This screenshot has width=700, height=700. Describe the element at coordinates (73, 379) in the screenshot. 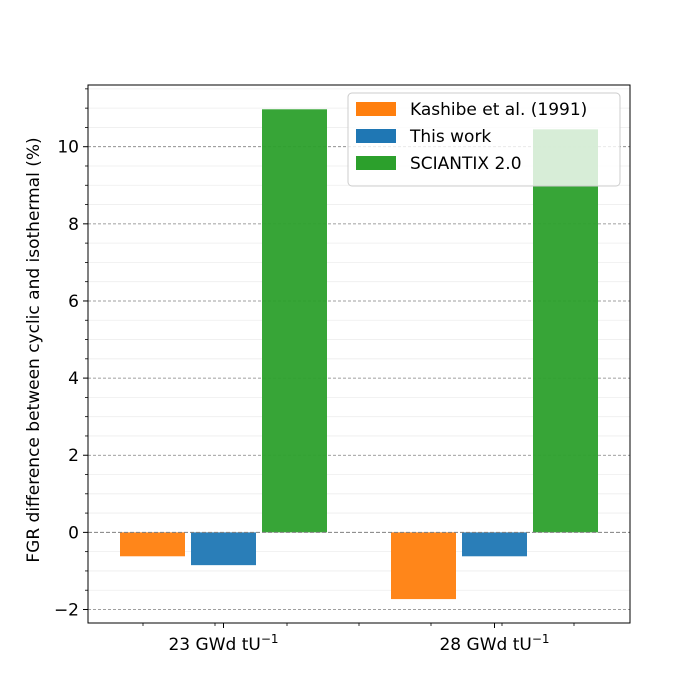

I see `y-tick-label: 4` at that location.